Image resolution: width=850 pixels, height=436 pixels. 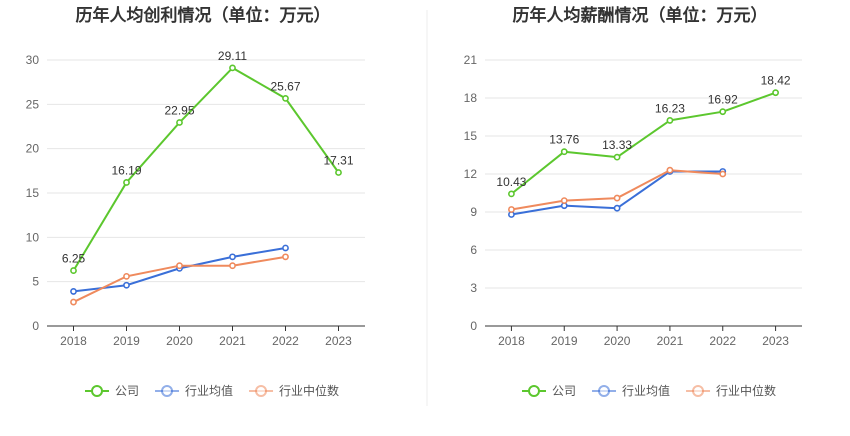 What do you see at coordinates (35, 282) in the screenshot?
I see `y-tick-label: 5` at bounding box center [35, 282].